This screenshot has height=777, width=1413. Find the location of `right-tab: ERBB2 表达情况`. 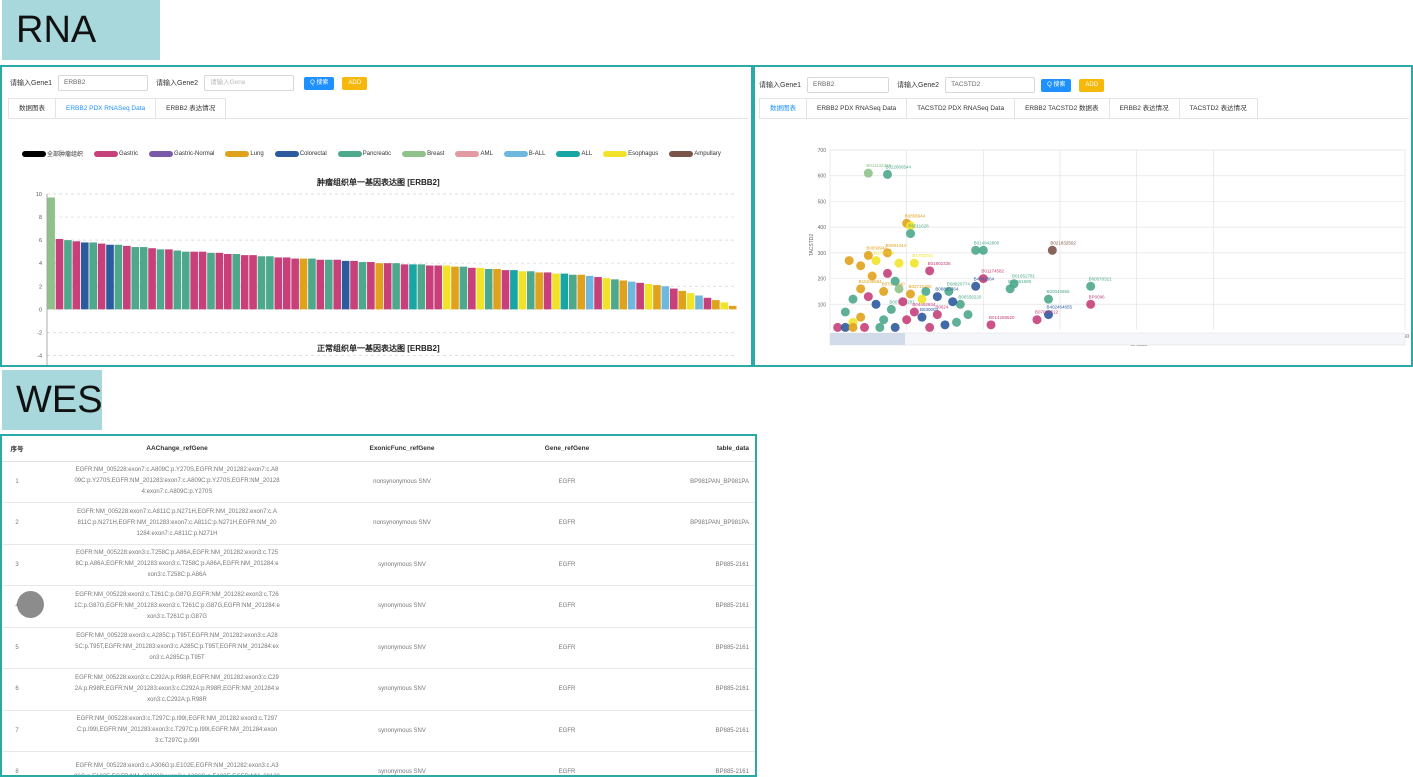

right-tab: ERBB2 表达情况 is located at coordinates (1144, 108).